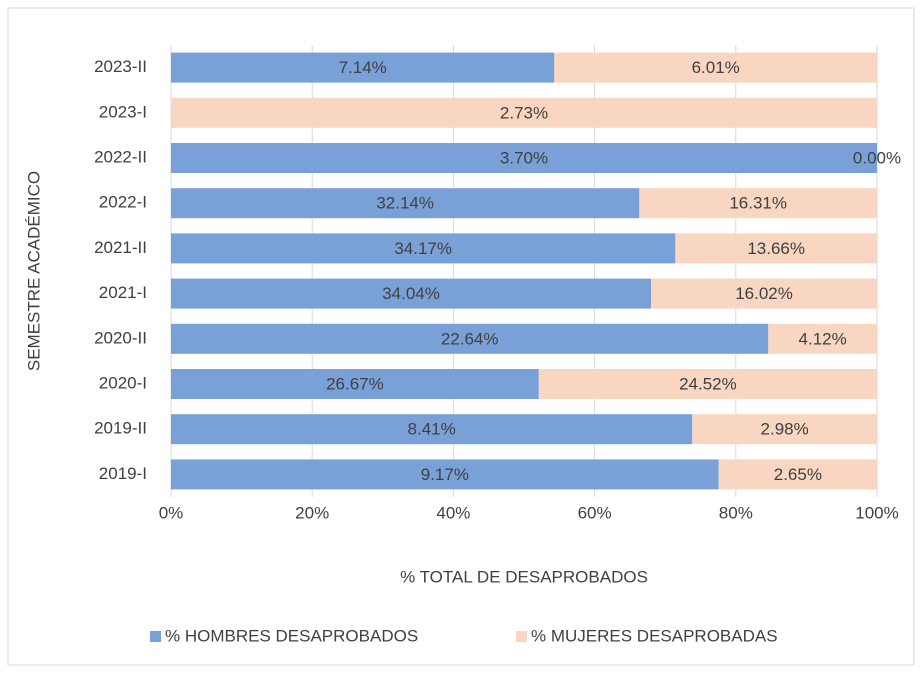  What do you see at coordinates (654, 635) in the screenshot?
I see `legend-label: % MUJERES DESAPROBADAS` at bounding box center [654, 635].